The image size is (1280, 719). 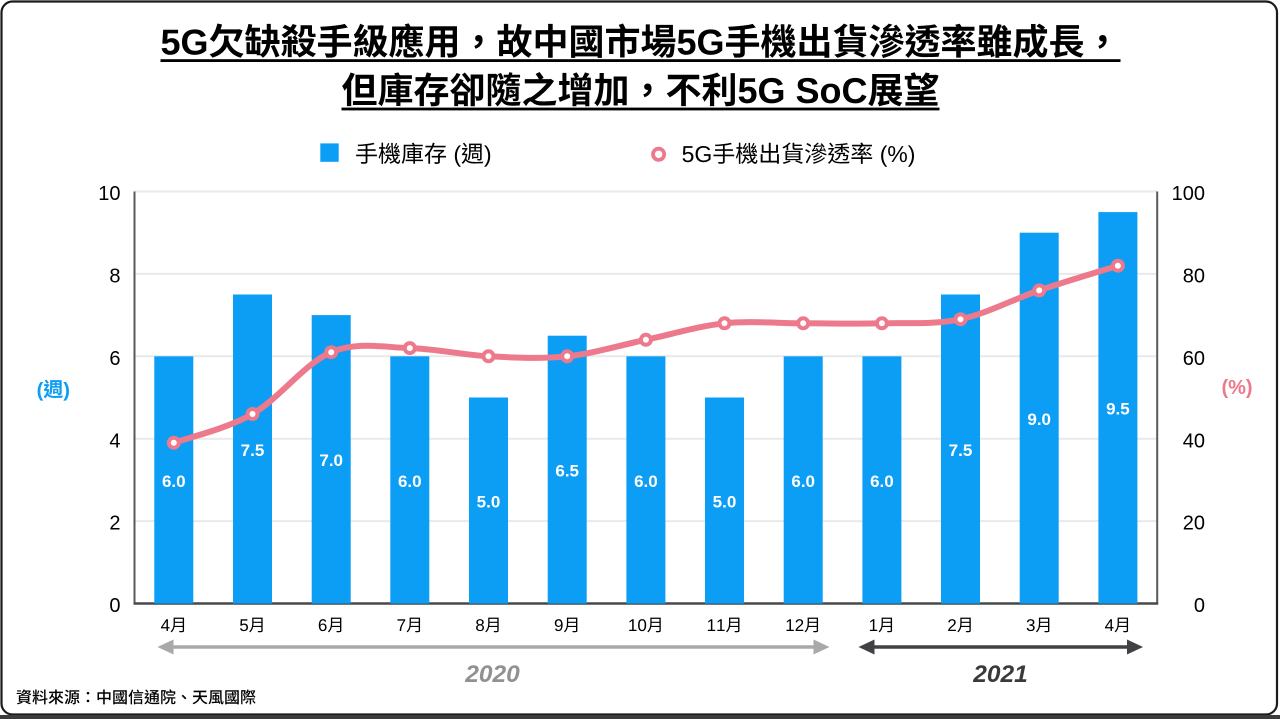 I want to click on svg-text: 9.5, so click(x=1118, y=409).